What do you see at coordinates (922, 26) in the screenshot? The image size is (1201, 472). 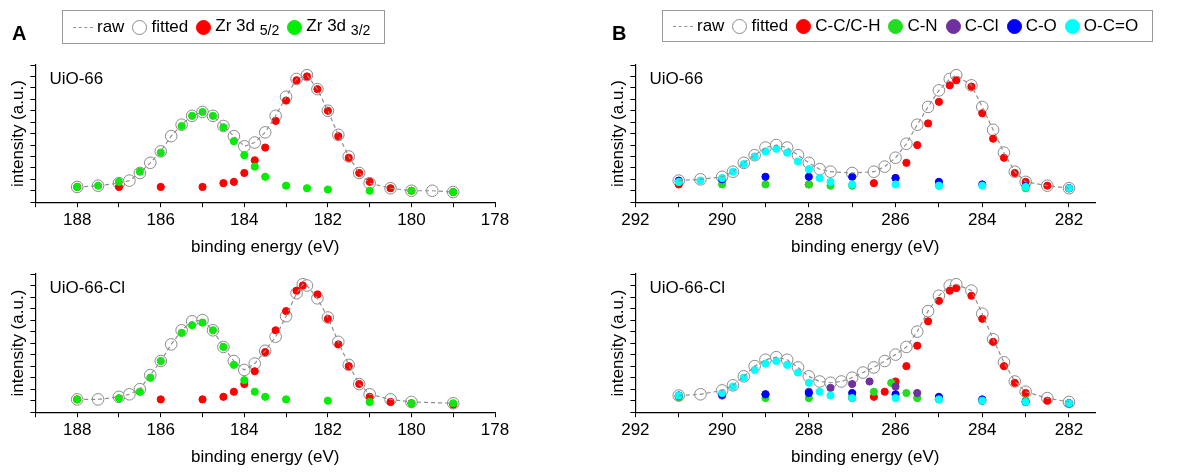 I see `legend-label: C-N` at bounding box center [922, 26].